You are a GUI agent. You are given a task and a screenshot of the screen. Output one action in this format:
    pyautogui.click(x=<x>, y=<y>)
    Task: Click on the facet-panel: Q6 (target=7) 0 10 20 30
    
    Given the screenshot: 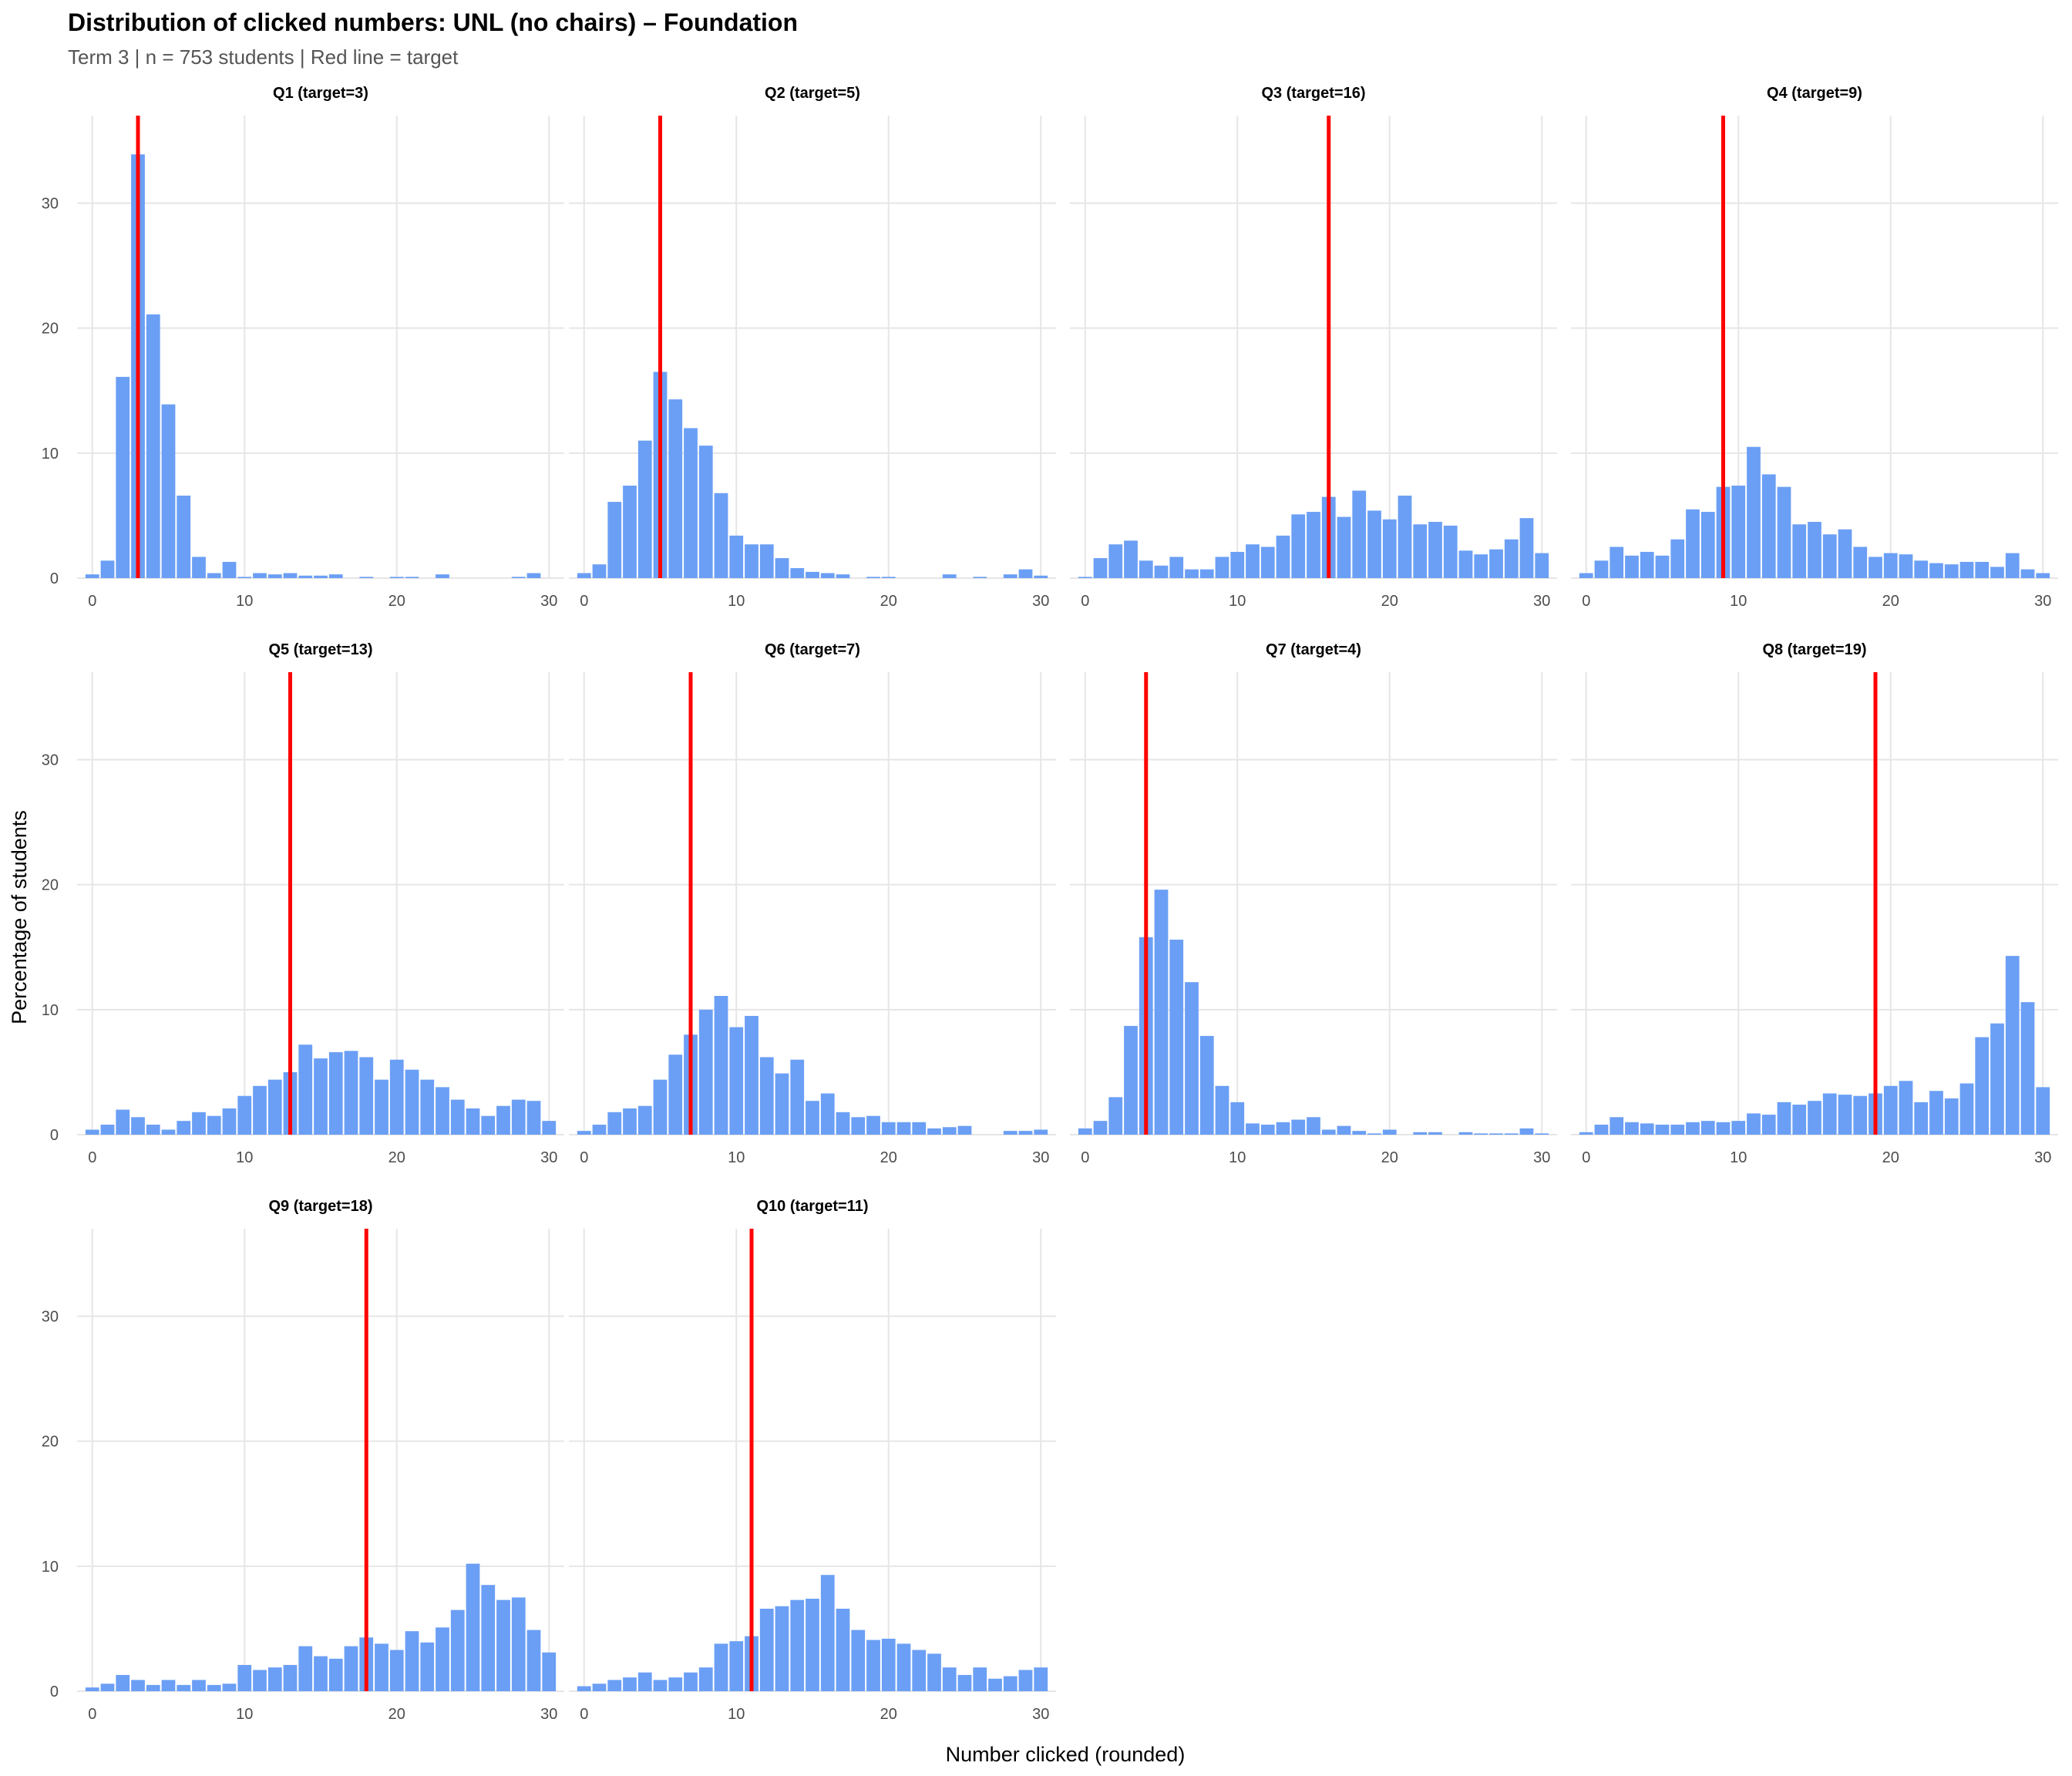 What is the action you would take?
    pyautogui.click(x=813, y=904)
    